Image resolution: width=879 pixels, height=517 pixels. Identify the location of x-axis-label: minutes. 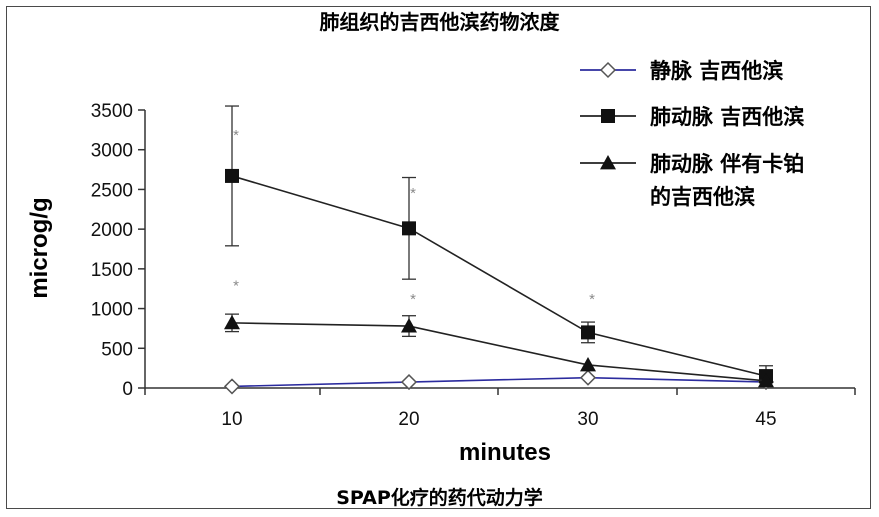
(505, 452).